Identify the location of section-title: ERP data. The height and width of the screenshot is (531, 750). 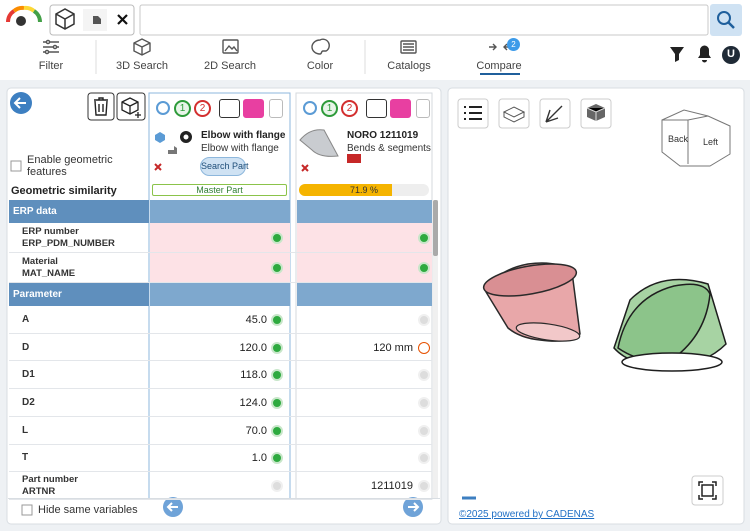
(35, 211).